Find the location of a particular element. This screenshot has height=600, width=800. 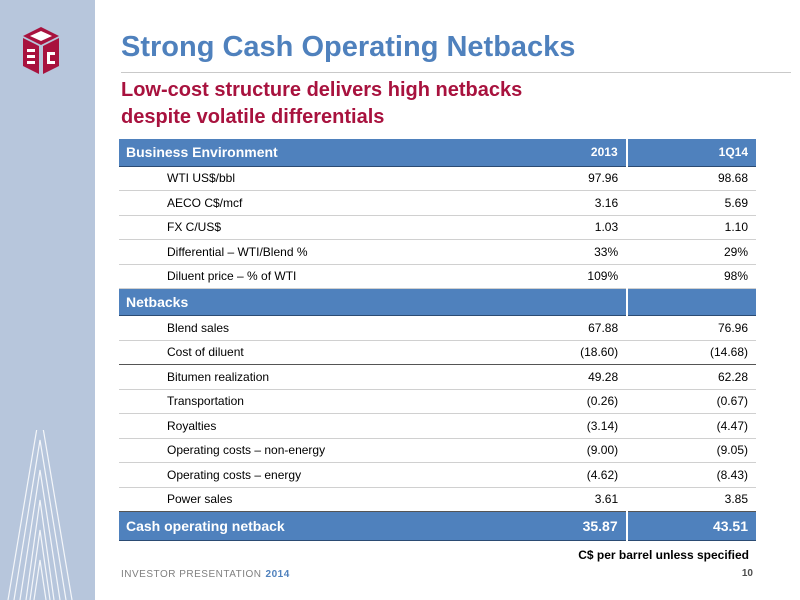

value-1q14: (9.05) is located at coordinates (691, 450).